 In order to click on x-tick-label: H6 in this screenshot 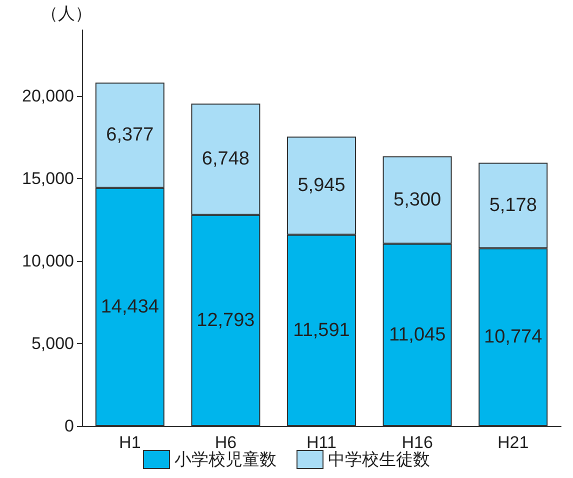, I will do `click(225, 442)`.